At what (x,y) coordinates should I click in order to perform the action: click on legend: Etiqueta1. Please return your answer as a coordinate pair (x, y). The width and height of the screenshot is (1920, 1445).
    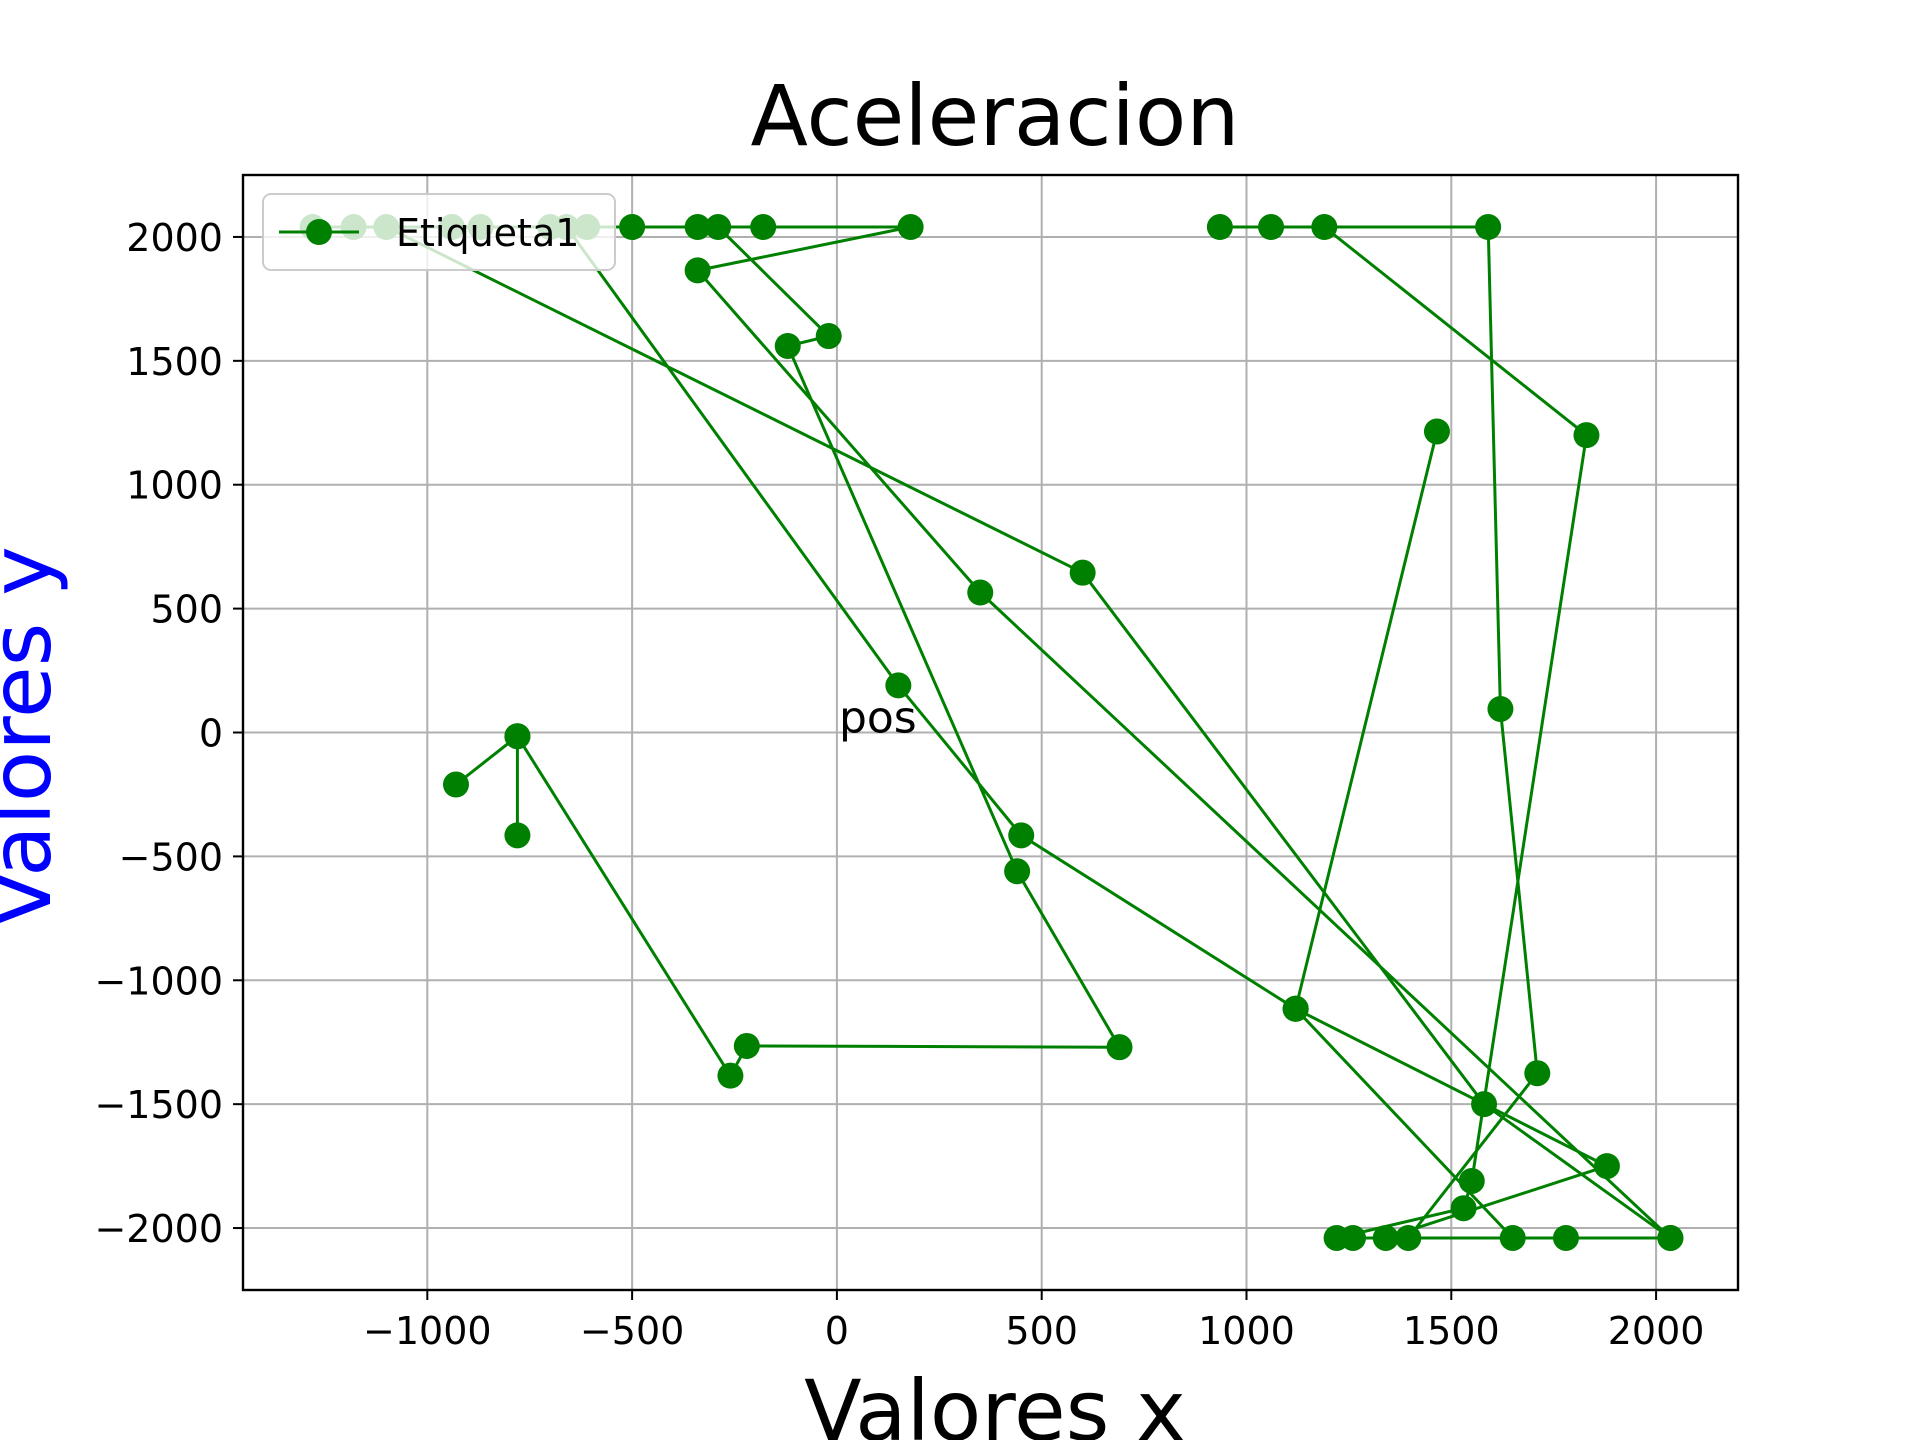
    Looking at the image, I should click on (439, 232).